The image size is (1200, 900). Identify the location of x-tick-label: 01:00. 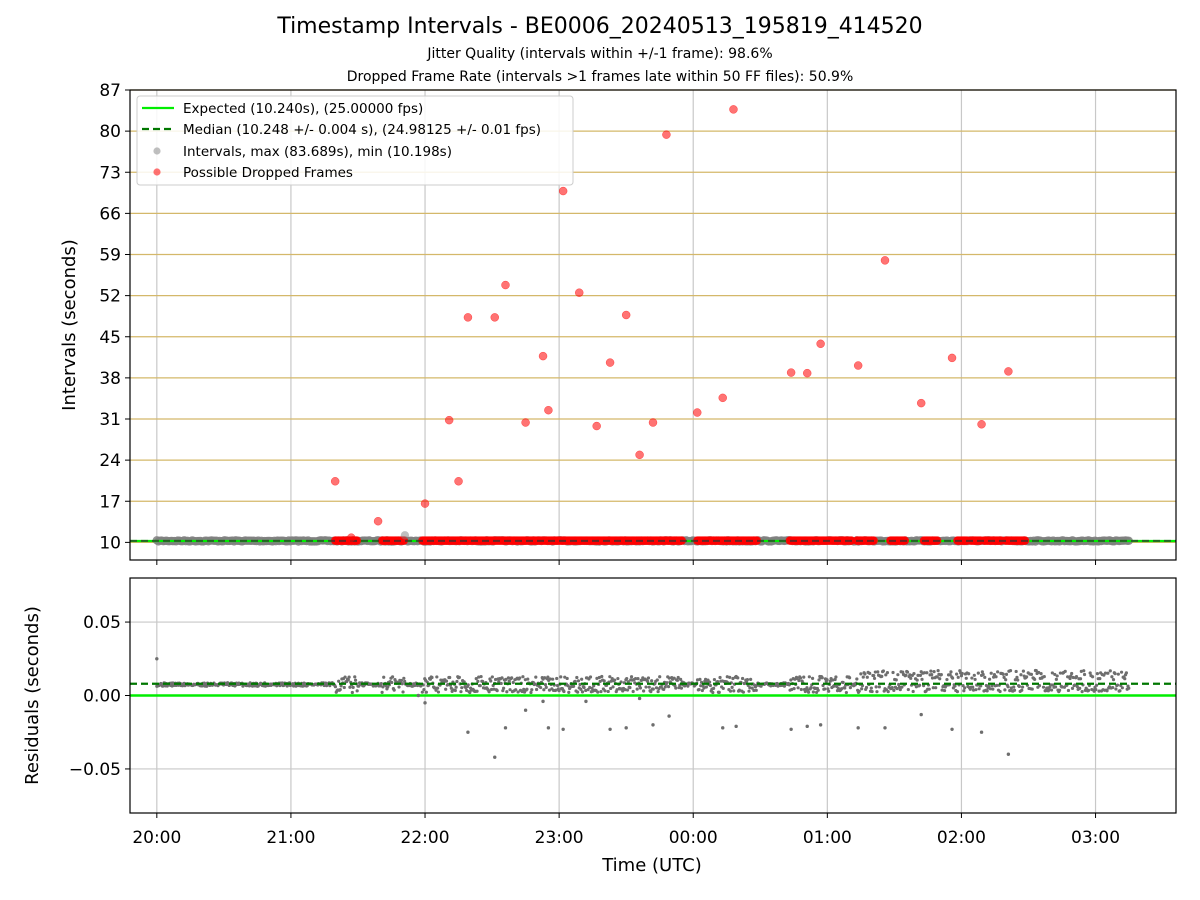
(827, 838).